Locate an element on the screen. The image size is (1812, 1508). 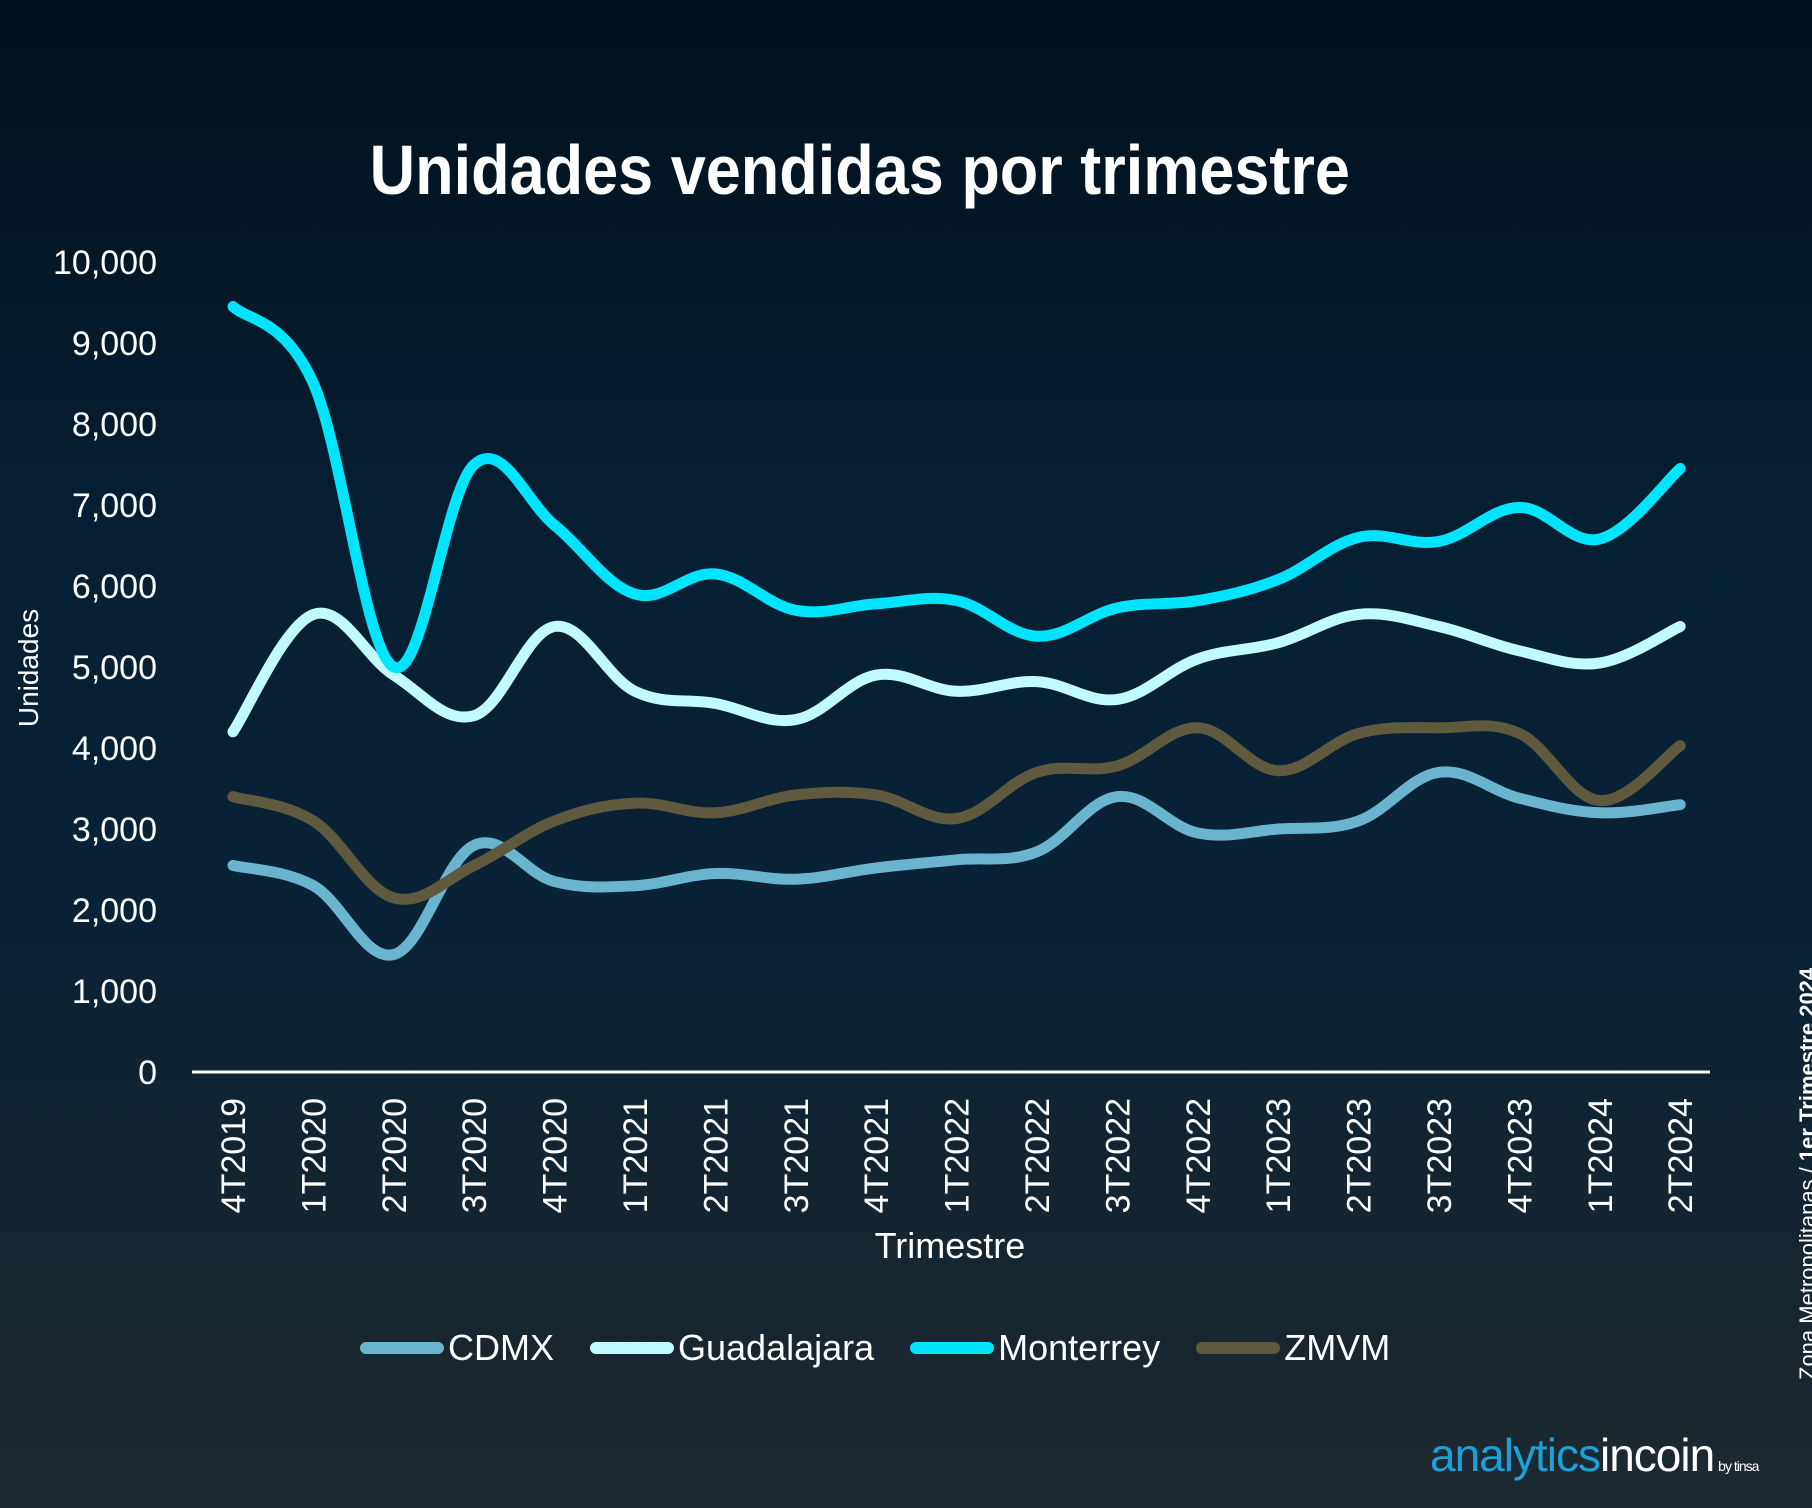
x-tick-label: 1T2021 is located at coordinates (636, 1155).